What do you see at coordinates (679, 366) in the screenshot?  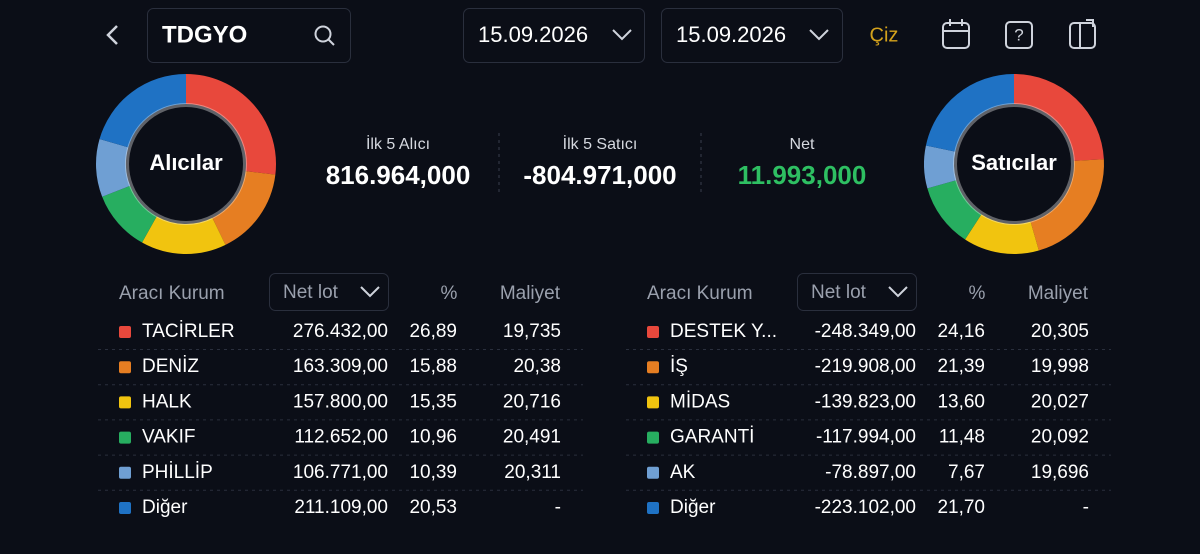 I see `broker-name: İŞ` at bounding box center [679, 366].